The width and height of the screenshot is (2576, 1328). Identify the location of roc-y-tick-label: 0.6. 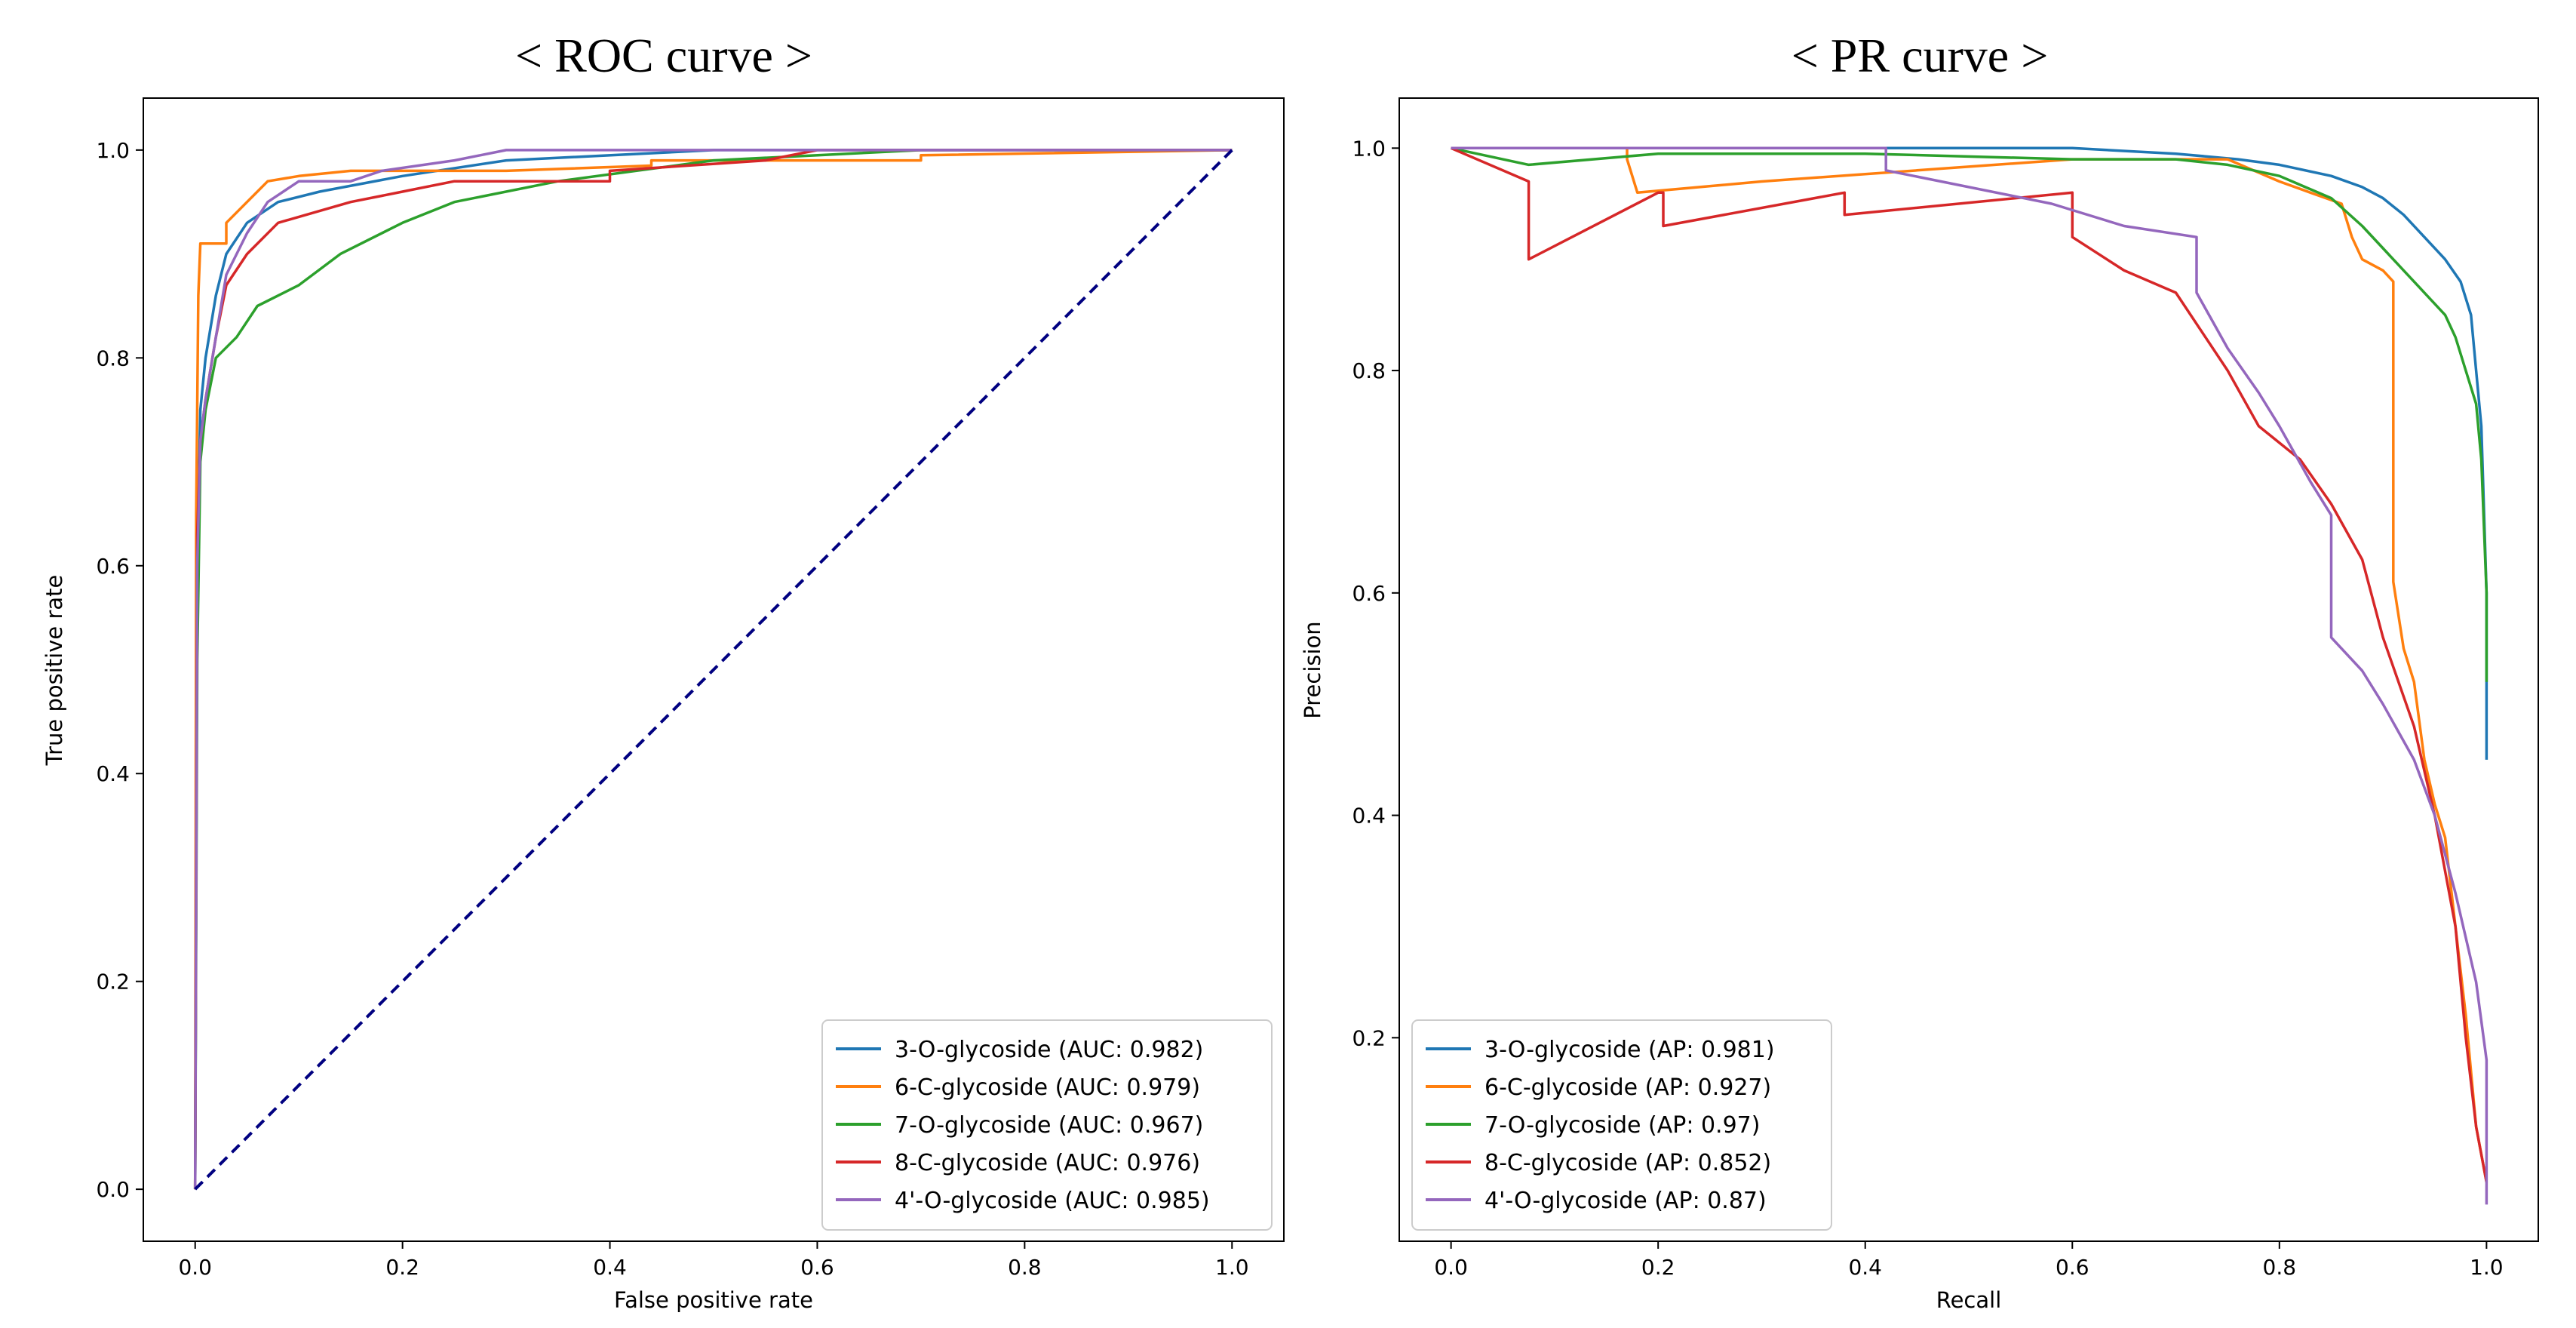
(113, 566).